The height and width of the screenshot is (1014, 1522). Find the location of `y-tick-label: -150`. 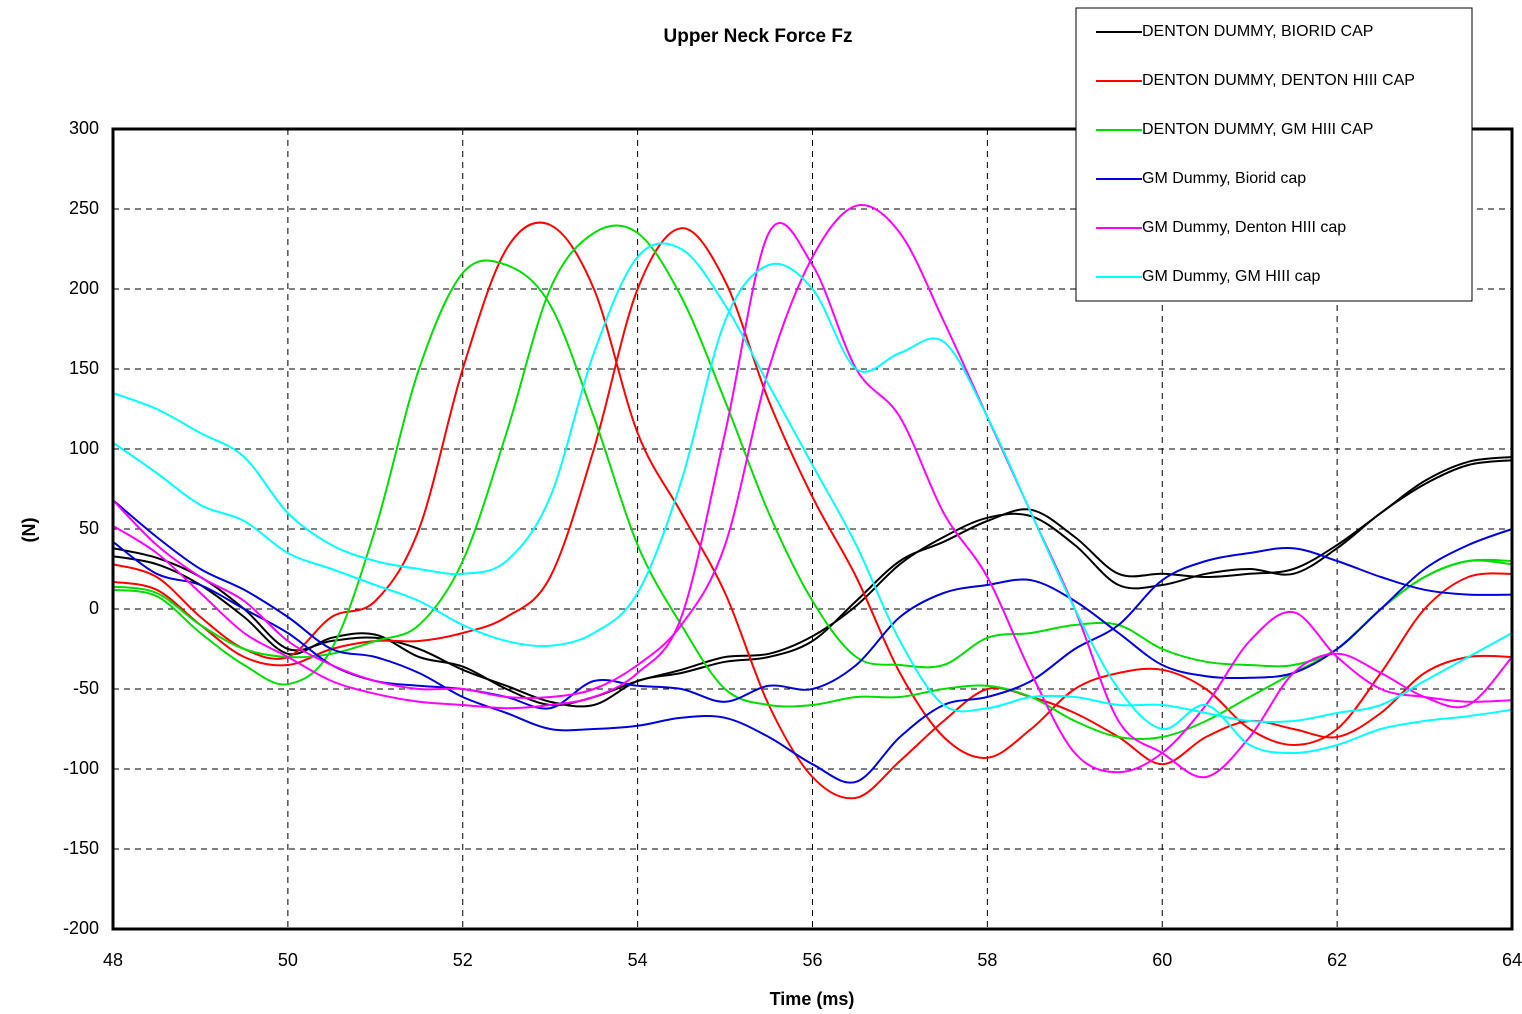

y-tick-label: -150 is located at coordinates (81, 848).